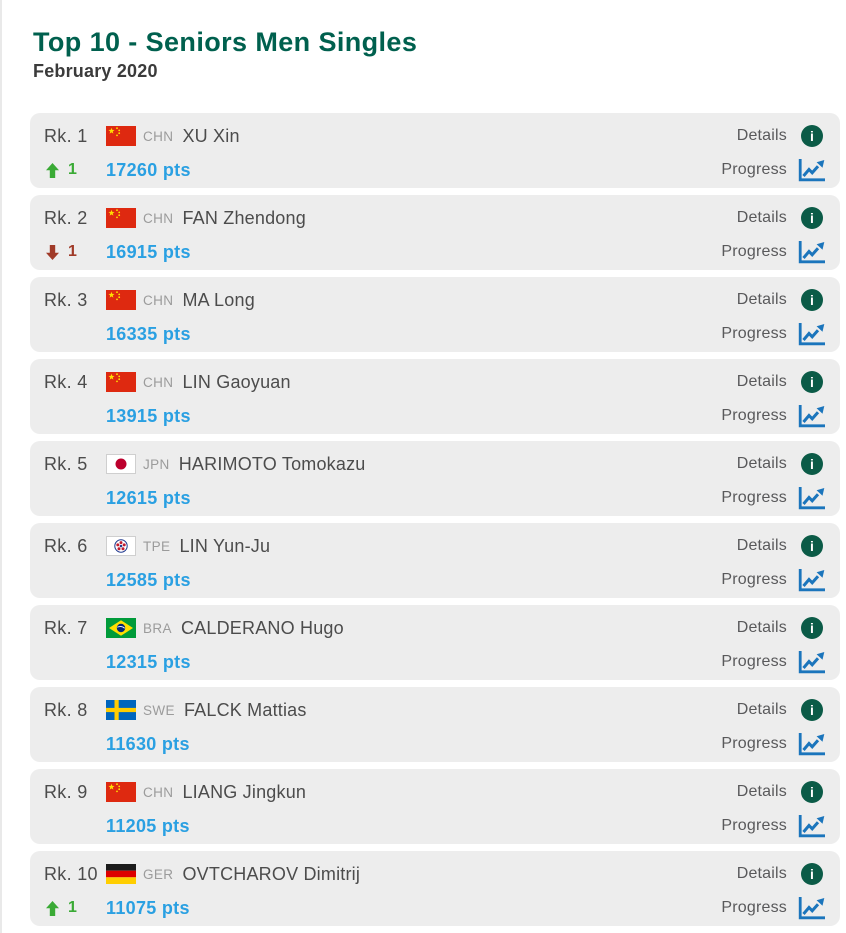 The width and height of the screenshot is (846, 933). Describe the element at coordinates (435, 334) in the screenshot. I see `row-bottom-line: 16335 pts Progress` at that location.